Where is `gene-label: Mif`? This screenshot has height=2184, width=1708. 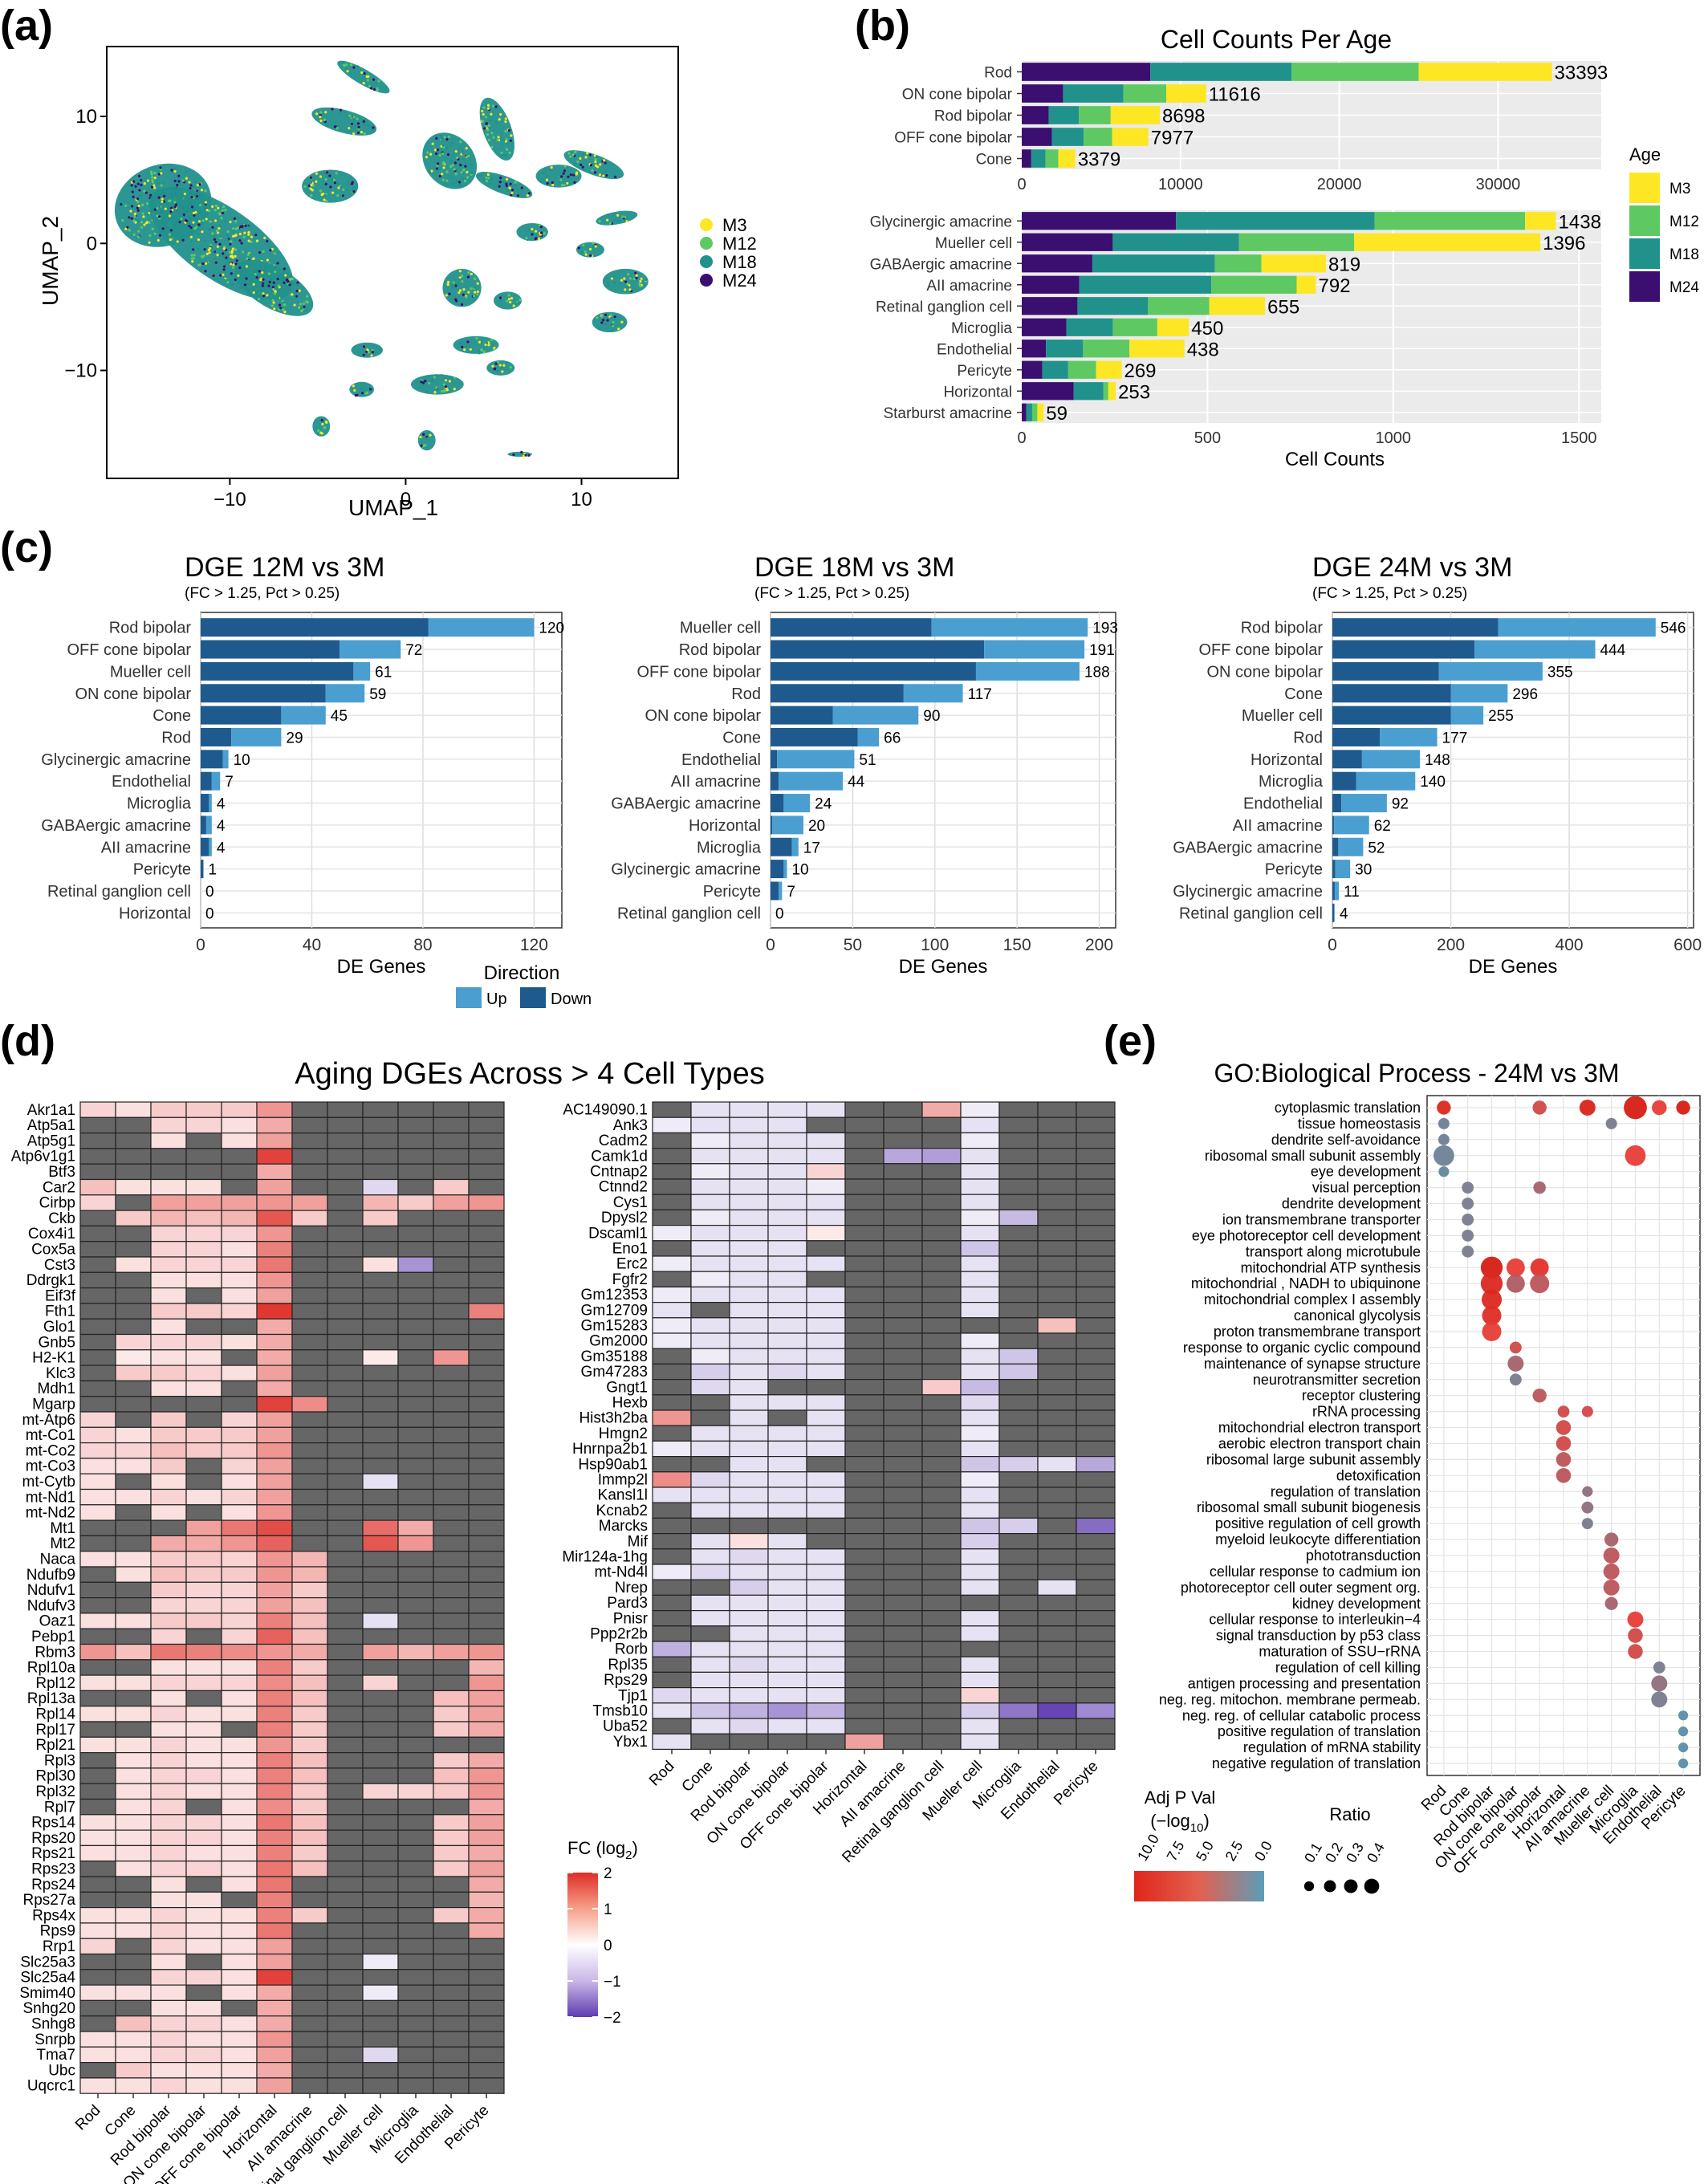
gene-label: Mif is located at coordinates (638, 1542).